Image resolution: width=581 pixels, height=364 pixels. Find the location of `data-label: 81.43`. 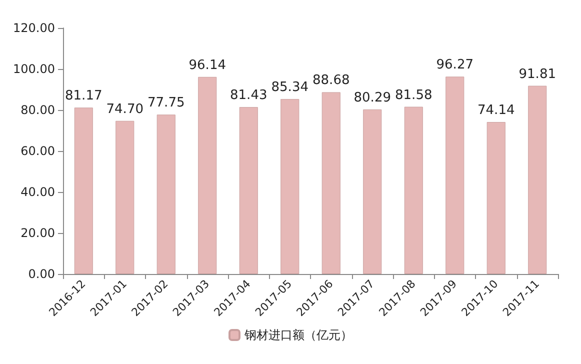

data-label: 81.43 is located at coordinates (249, 96).